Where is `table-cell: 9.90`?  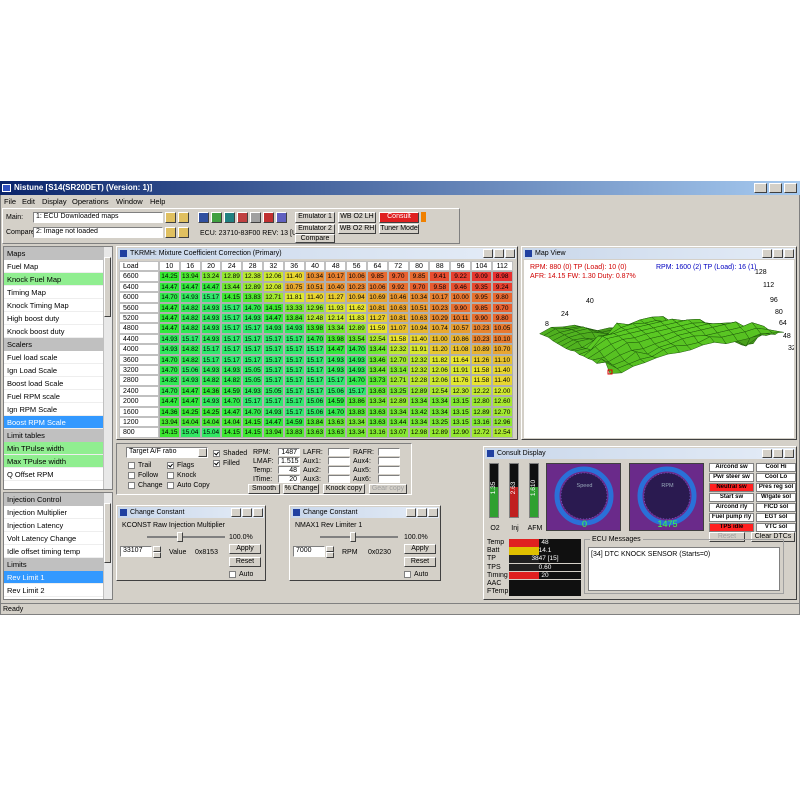 table-cell: 9.90 is located at coordinates (460, 307).